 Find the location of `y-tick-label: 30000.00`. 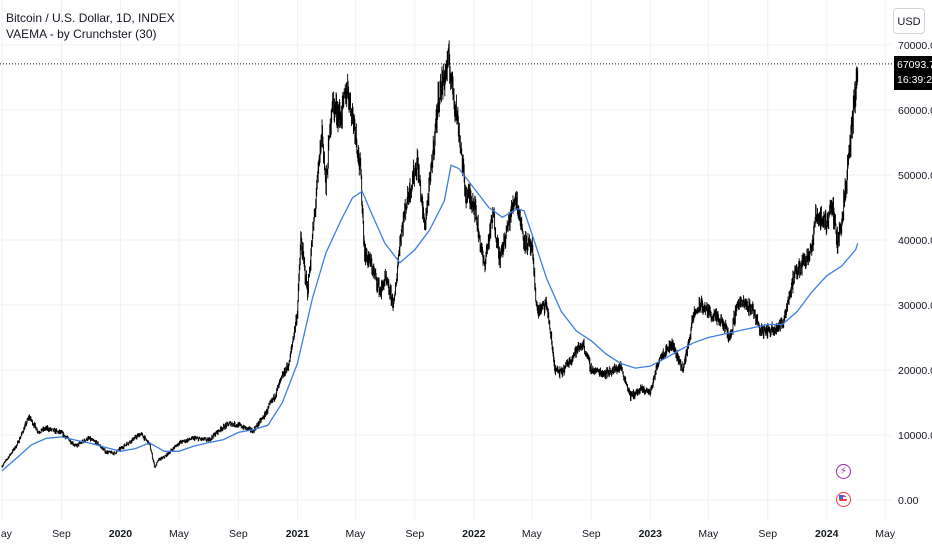

y-tick-label: 30000.00 is located at coordinates (915, 306).